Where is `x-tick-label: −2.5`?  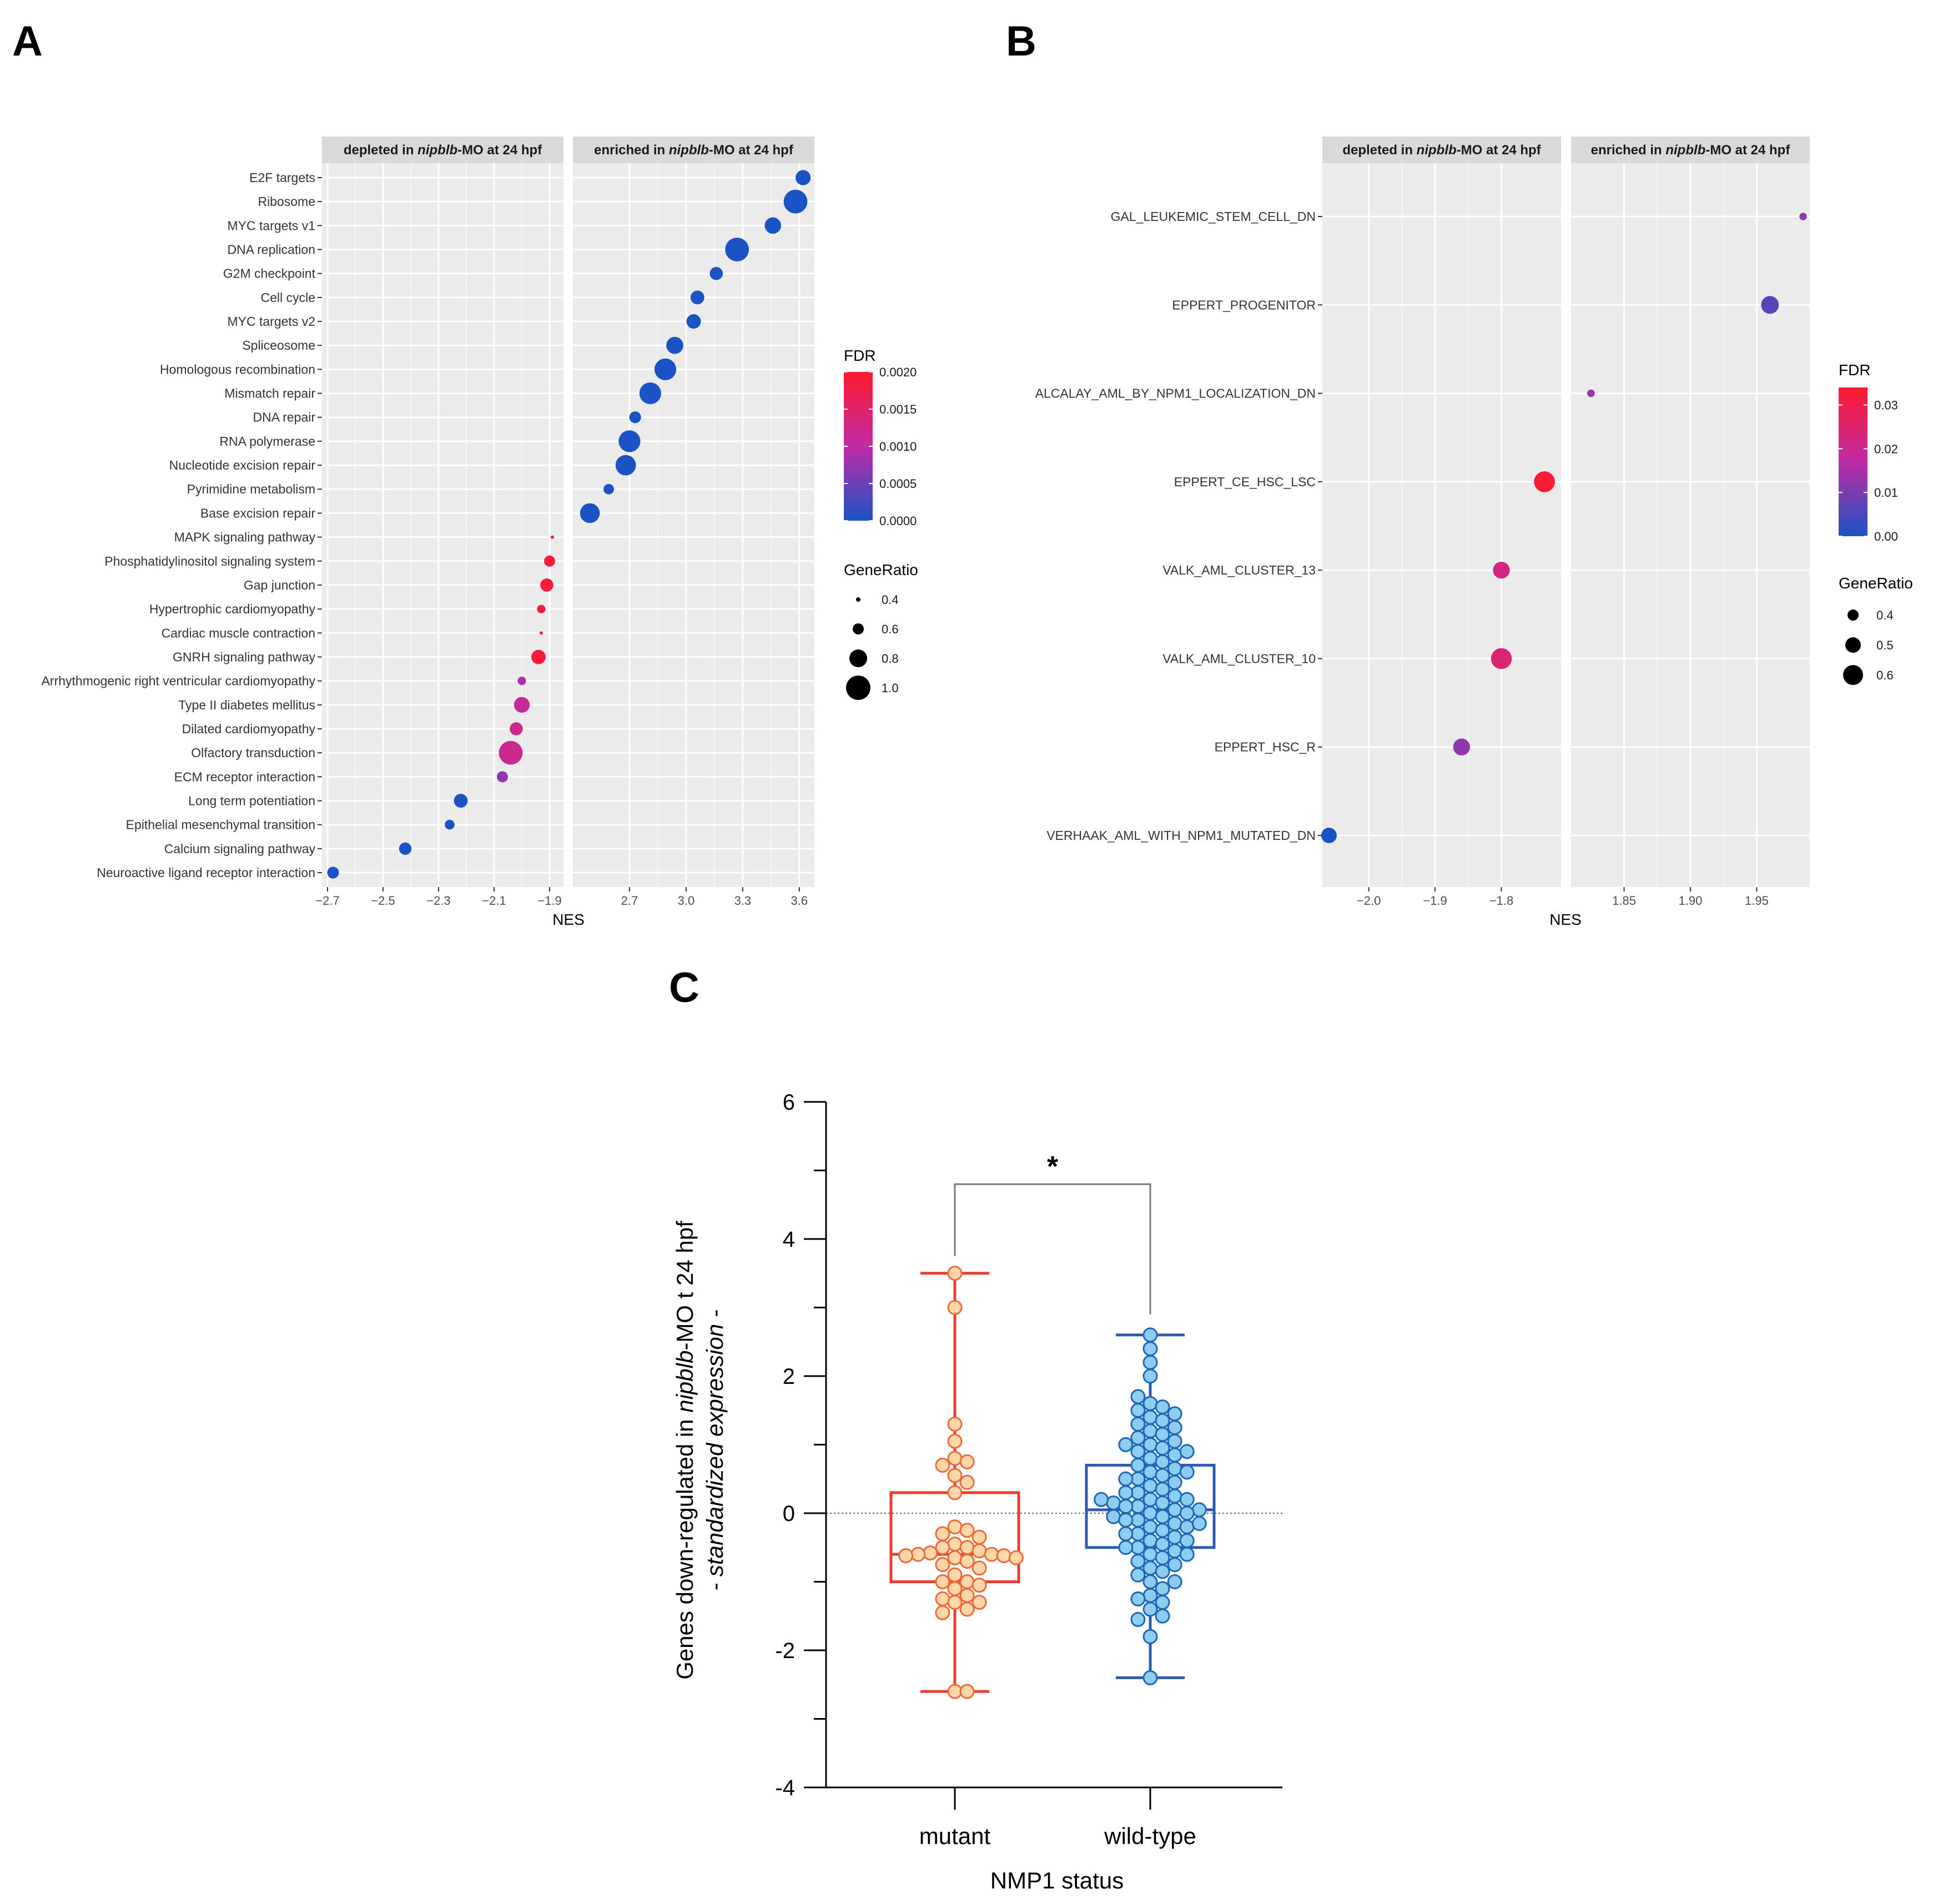
x-tick-label: −2.5 is located at coordinates (383, 901).